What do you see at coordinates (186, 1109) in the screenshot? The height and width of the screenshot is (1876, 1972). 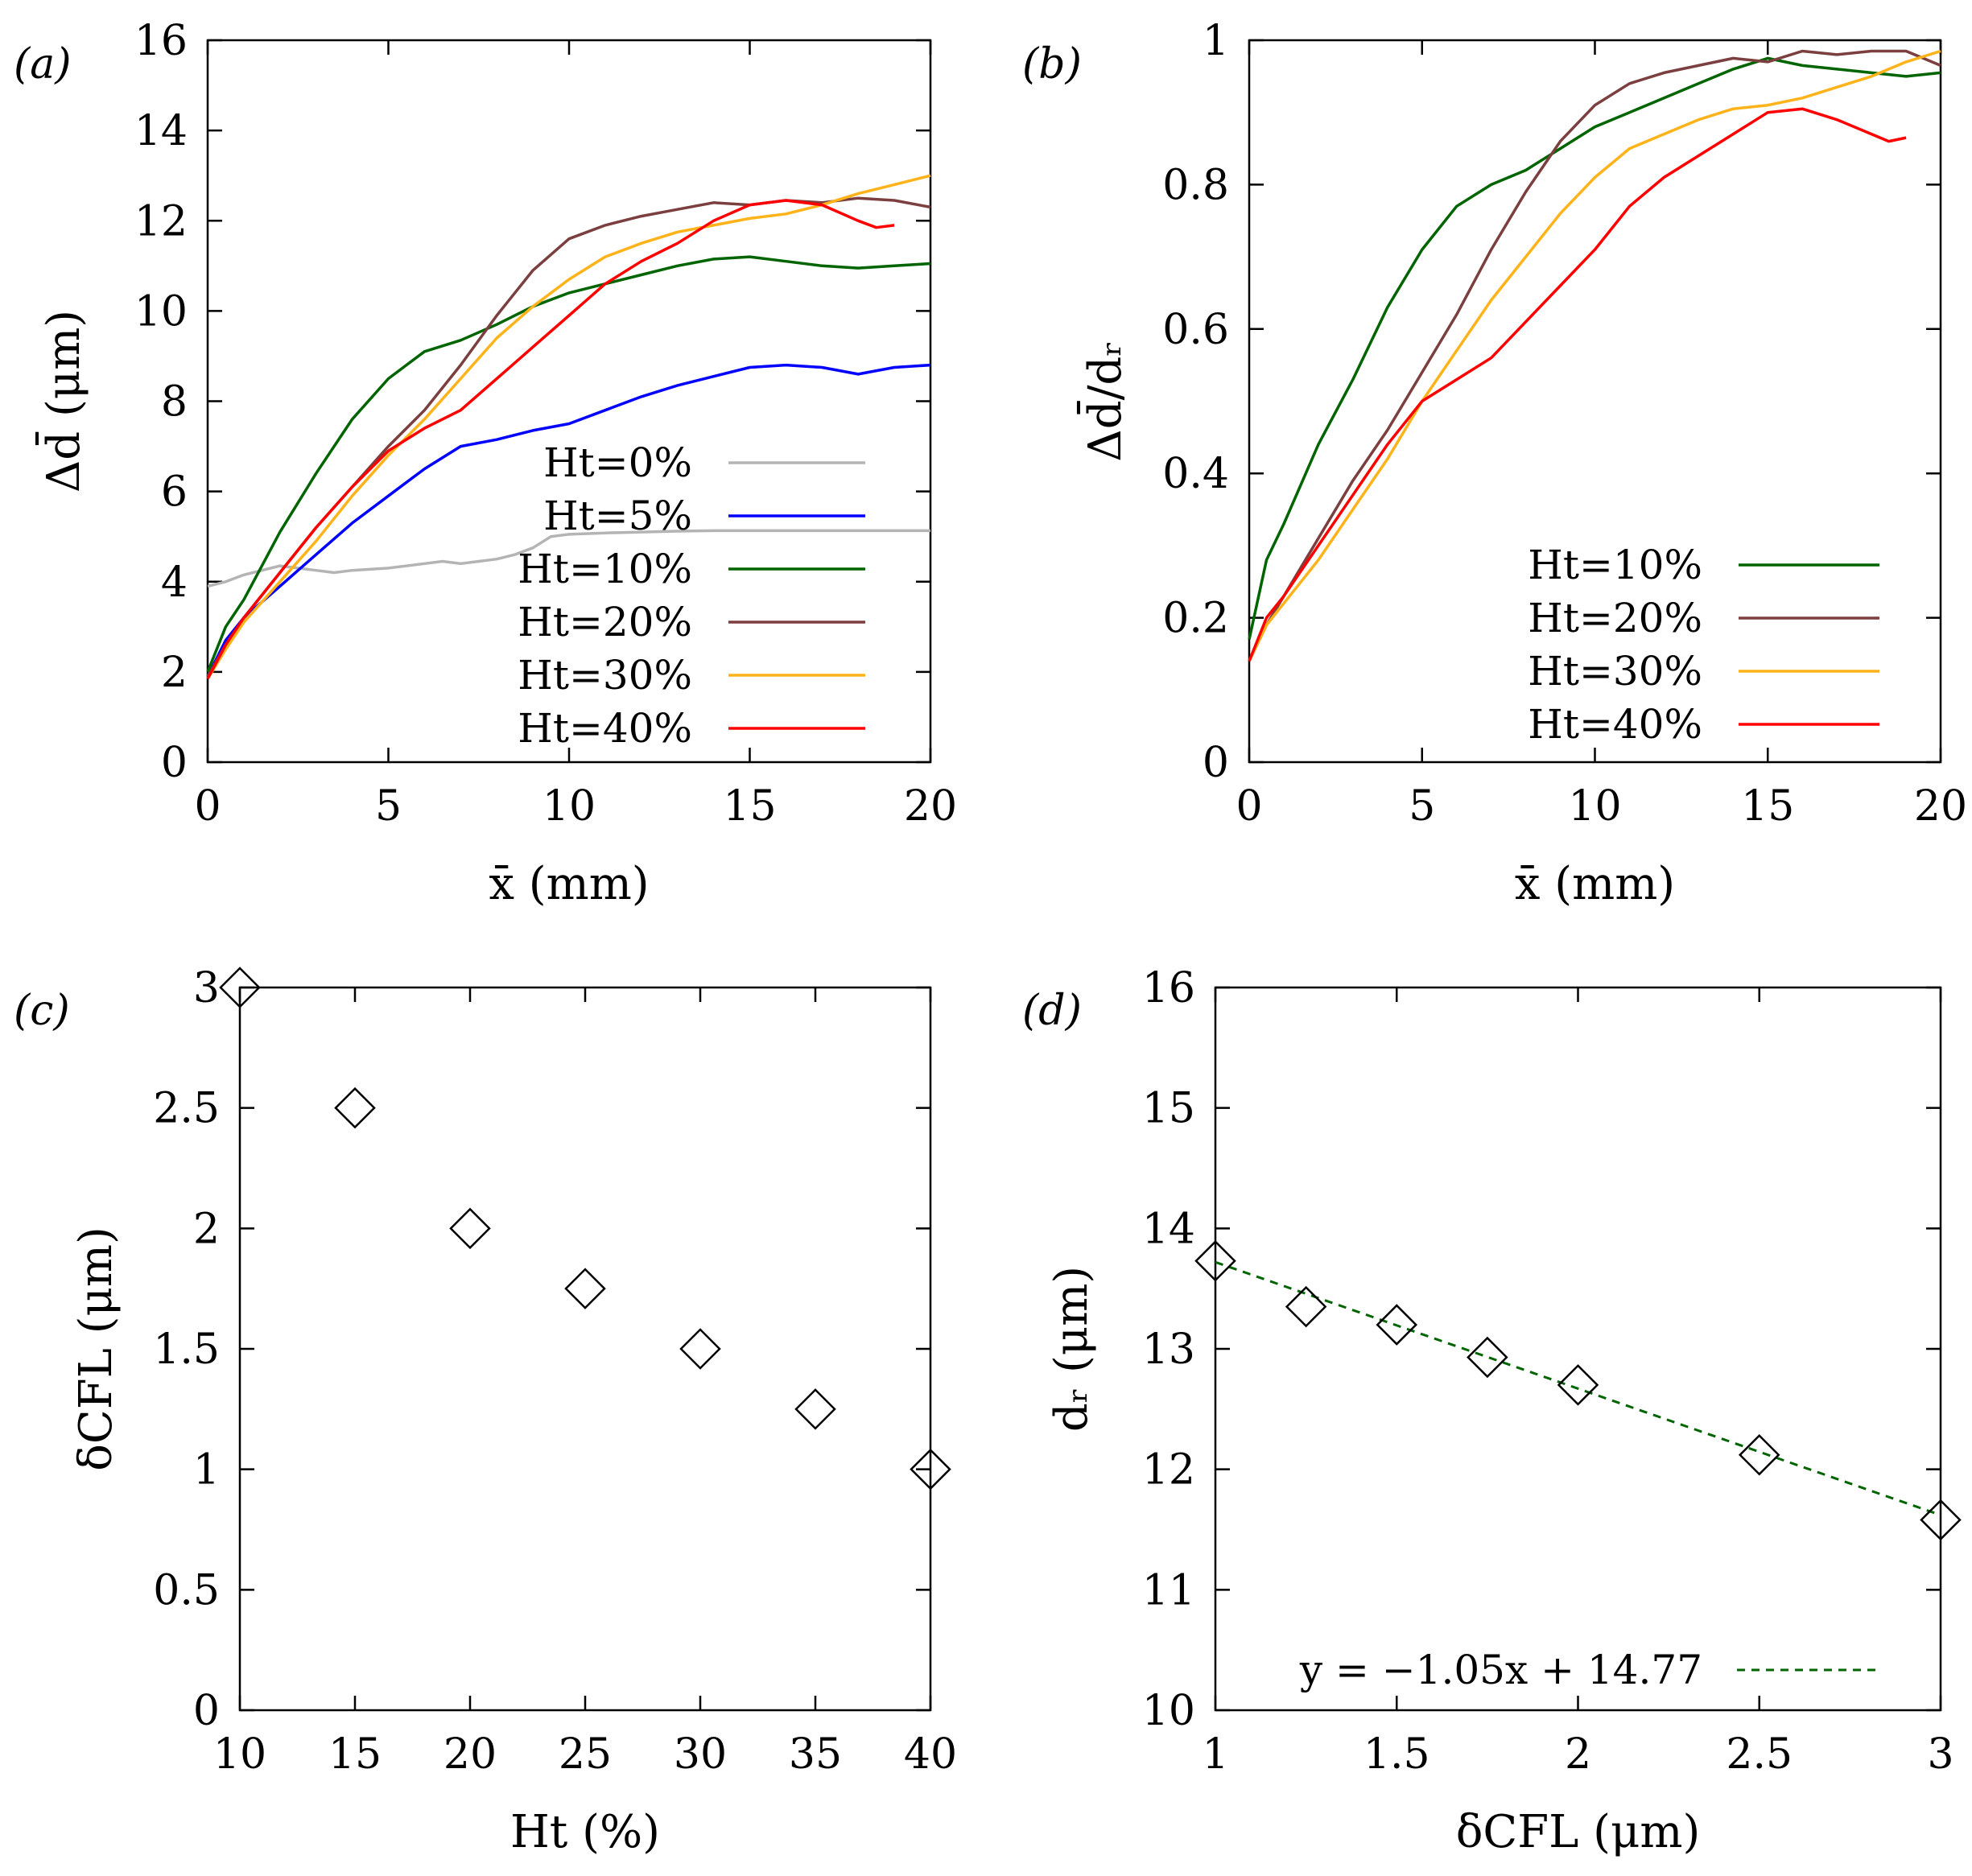 I see `y-tick-label: 2.5` at bounding box center [186, 1109].